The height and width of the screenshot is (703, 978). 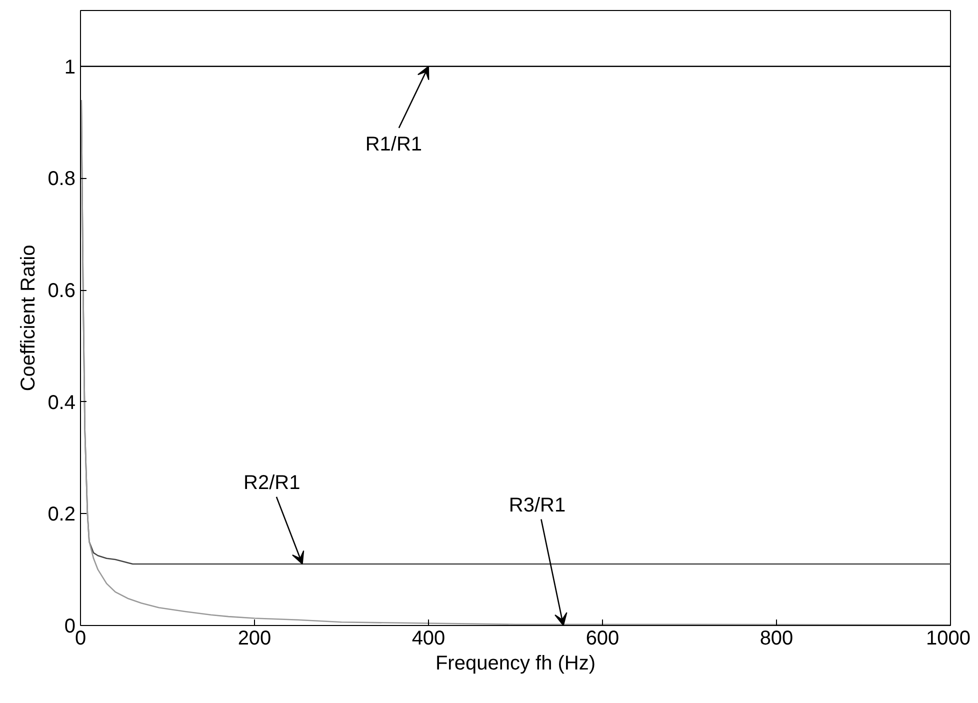 What do you see at coordinates (429, 639) in the screenshot?
I see `x-tick-label: 400` at bounding box center [429, 639].